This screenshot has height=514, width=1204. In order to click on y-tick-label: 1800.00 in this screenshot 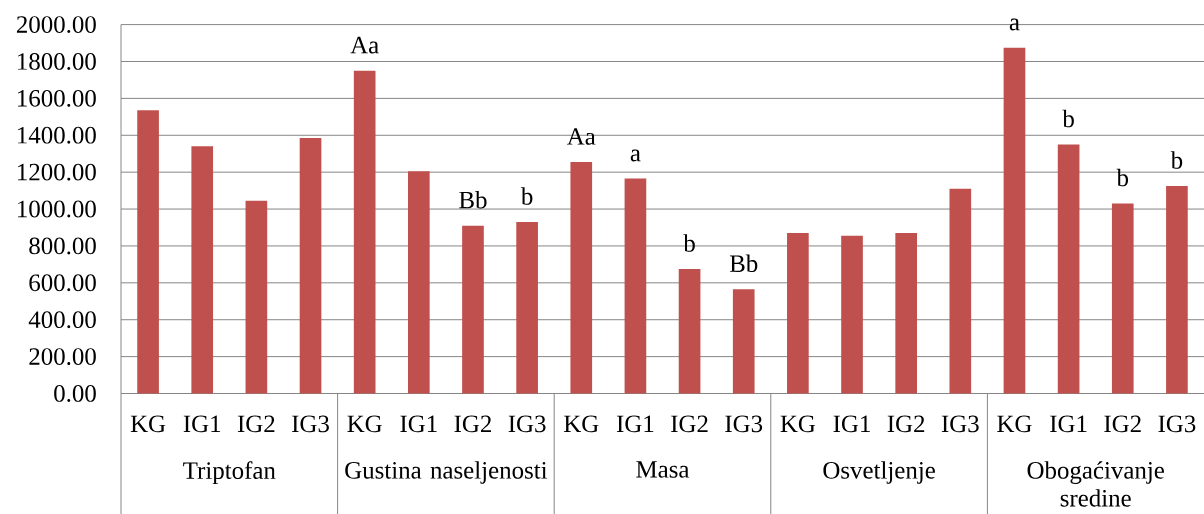, I will do `click(57, 61)`.